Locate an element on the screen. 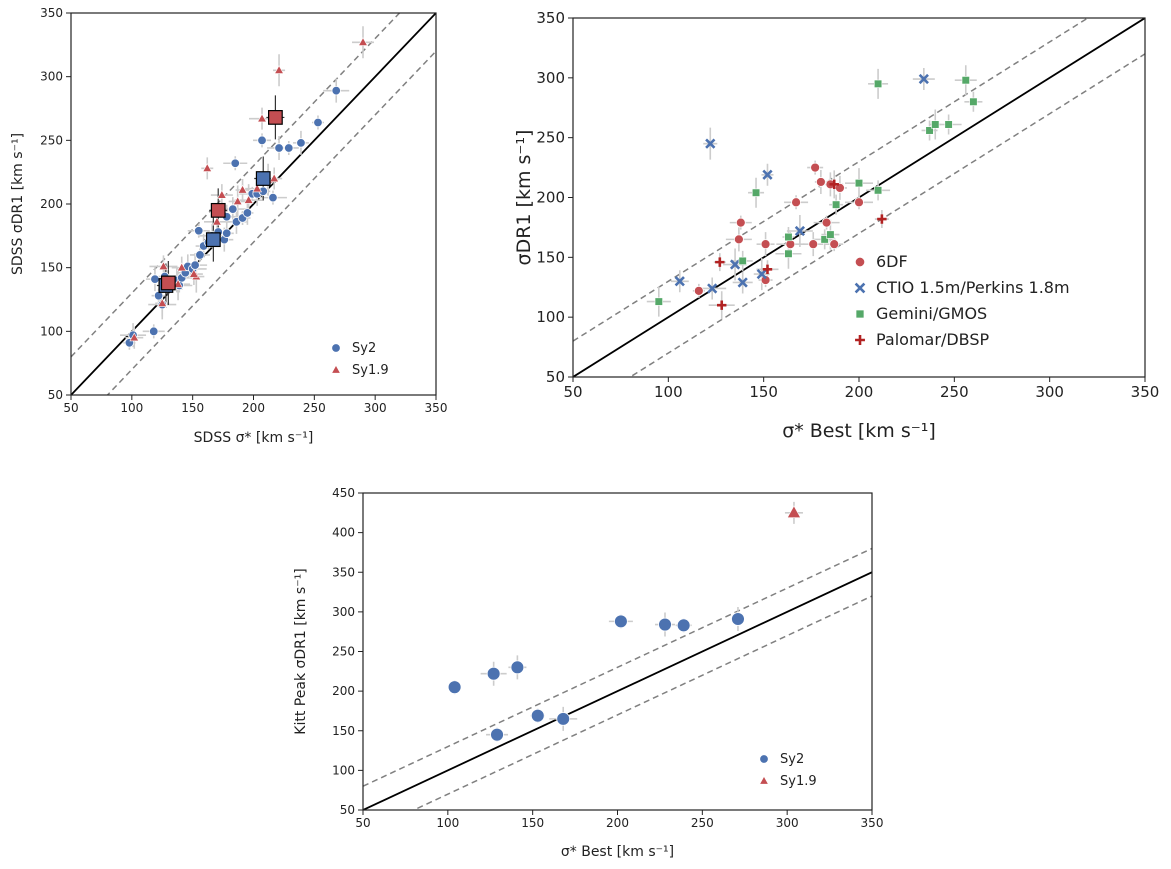 This screenshot has height=869, width=1171. upper-dashed-line is located at coordinates (617, 667).